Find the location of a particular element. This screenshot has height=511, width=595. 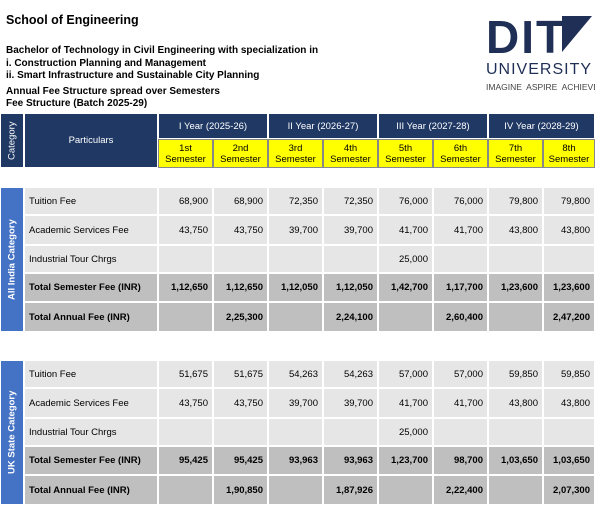

category-header: Category is located at coordinates (12, 140).